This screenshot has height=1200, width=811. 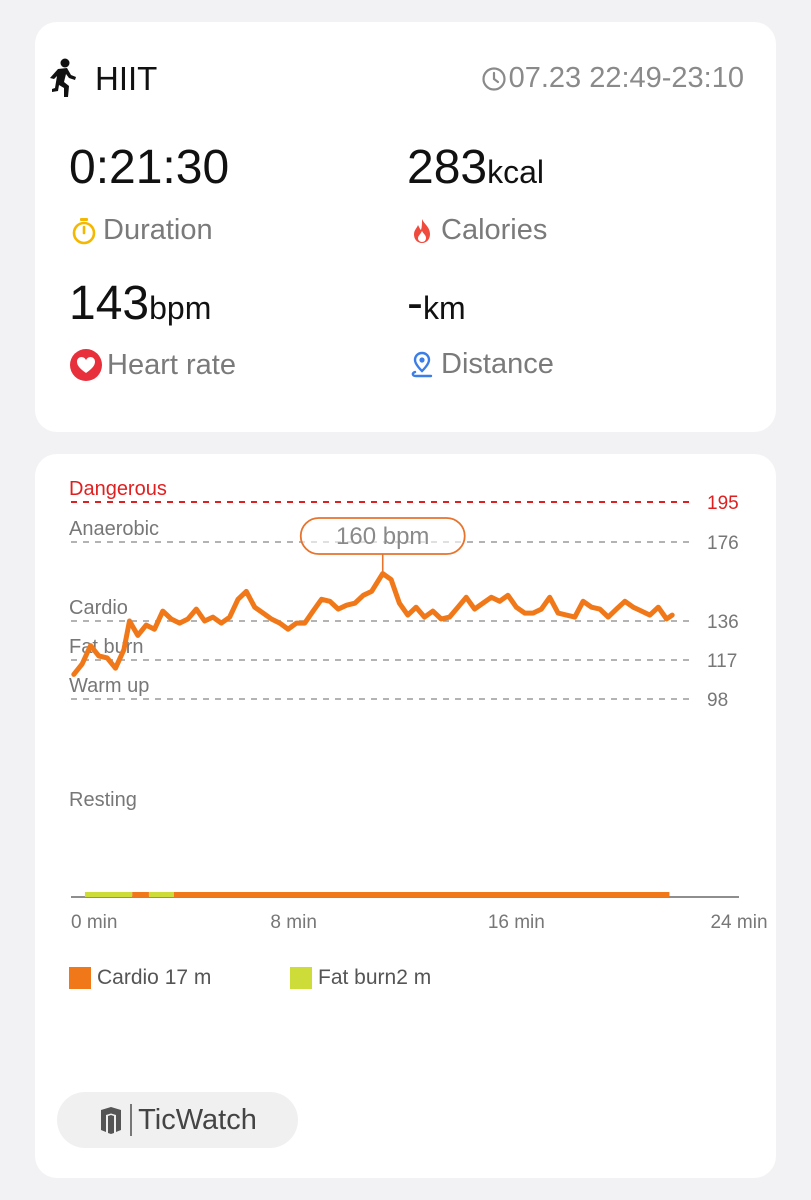 I want to click on duration-number: 0:21:30, so click(x=149, y=167).